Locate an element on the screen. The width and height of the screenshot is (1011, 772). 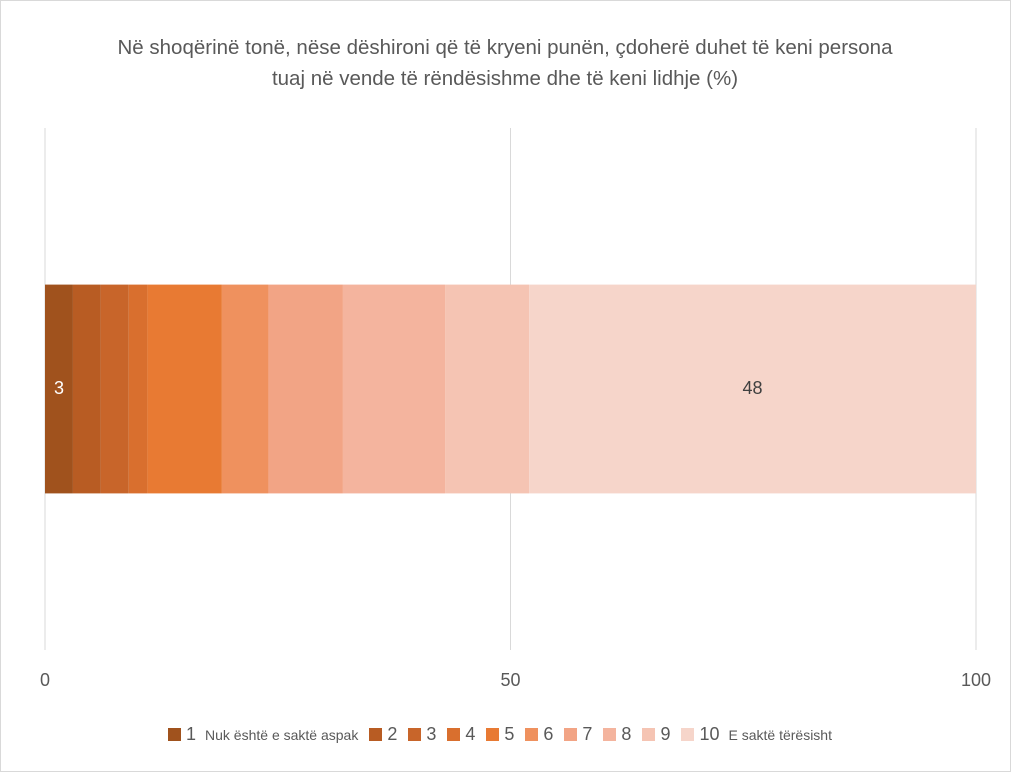
legend-item: 6 is located at coordinates (539, 734).